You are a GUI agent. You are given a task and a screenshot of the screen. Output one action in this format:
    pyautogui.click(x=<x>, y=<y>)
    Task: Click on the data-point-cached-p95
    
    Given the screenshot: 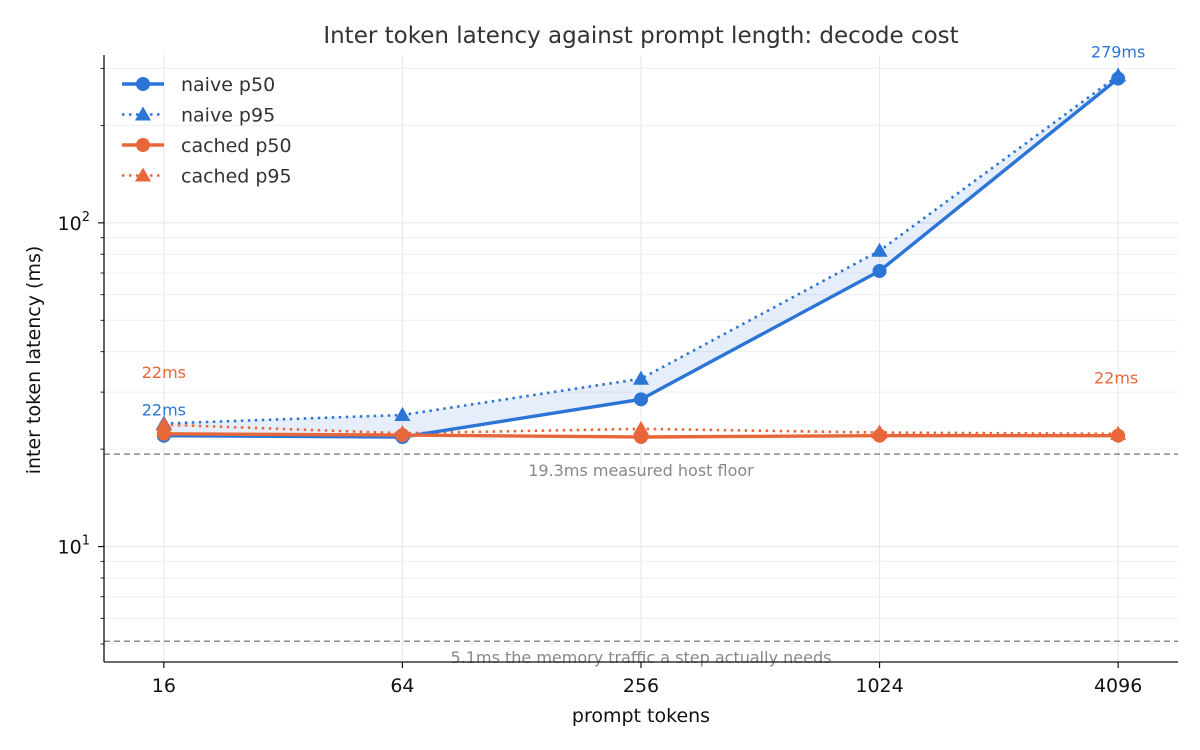 What is the action you would take?
    pyautogui.click(x=163, y=423)
    